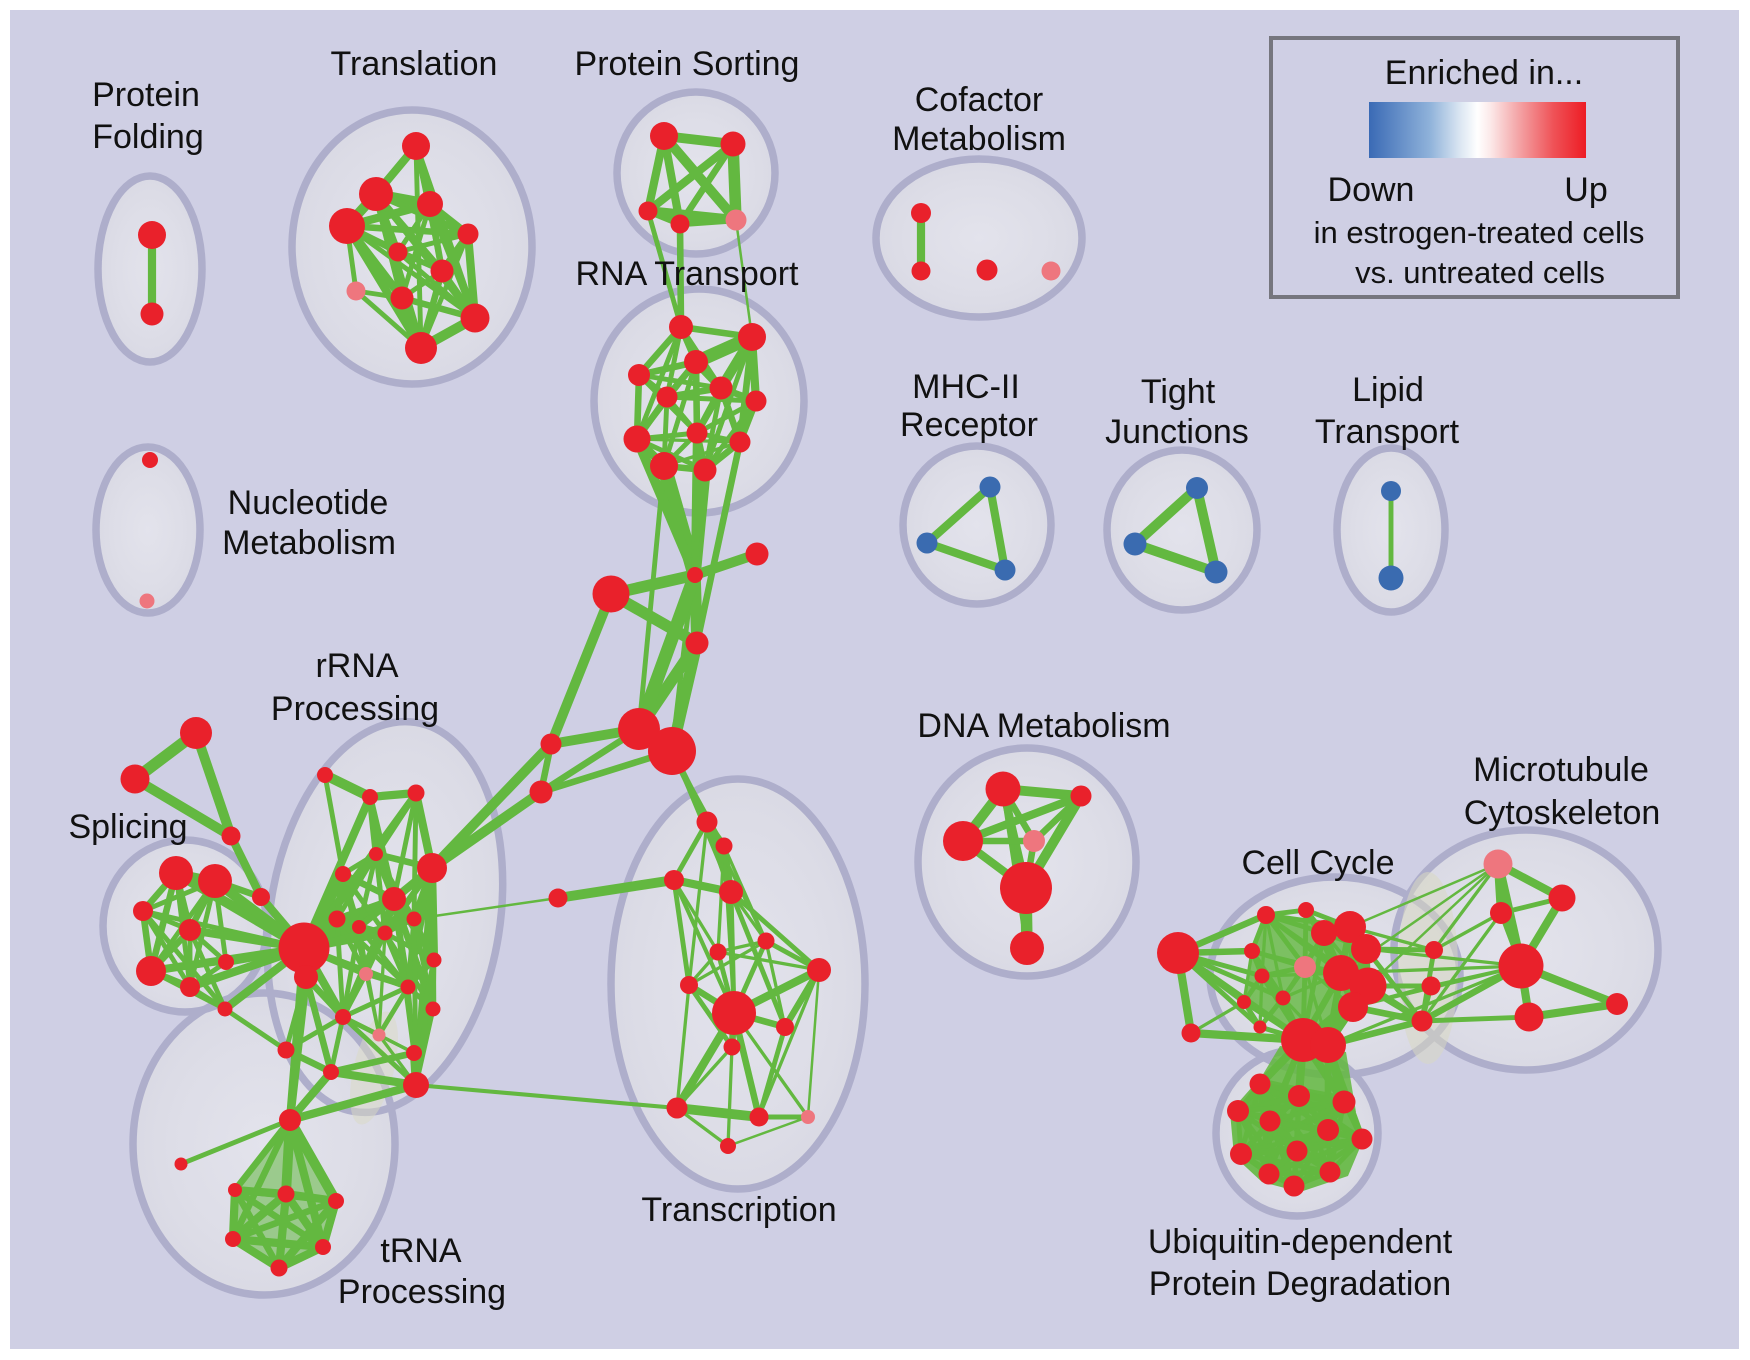 The width and height of the screenshot is (1750, 1360). I want to click on svg-text: tRNA, so click(421, 1251).